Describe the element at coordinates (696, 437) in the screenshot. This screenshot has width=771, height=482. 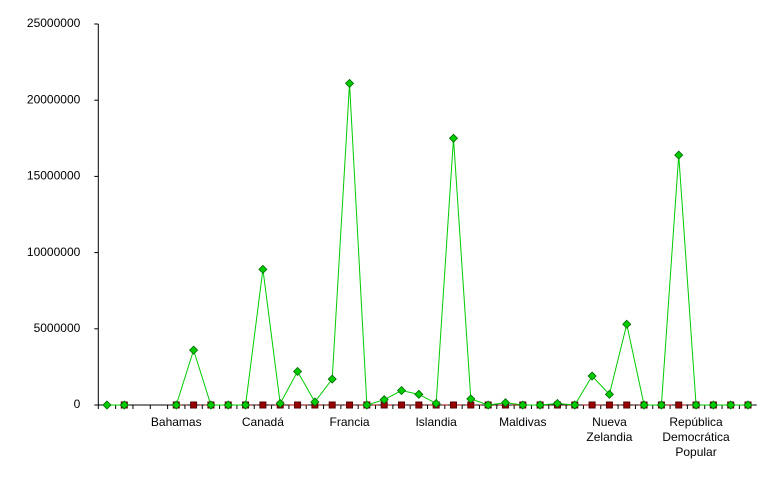
I see `x-tick-label: República Democrática Popular` at that location.